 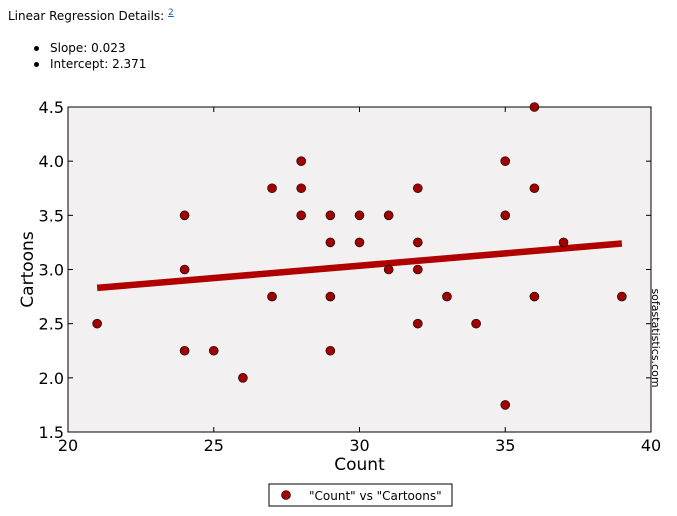 What do you see at coordinates (51, 324) in the screenshot?
I see `y-tick-label: 2.5` at bounding box center [51, 324].